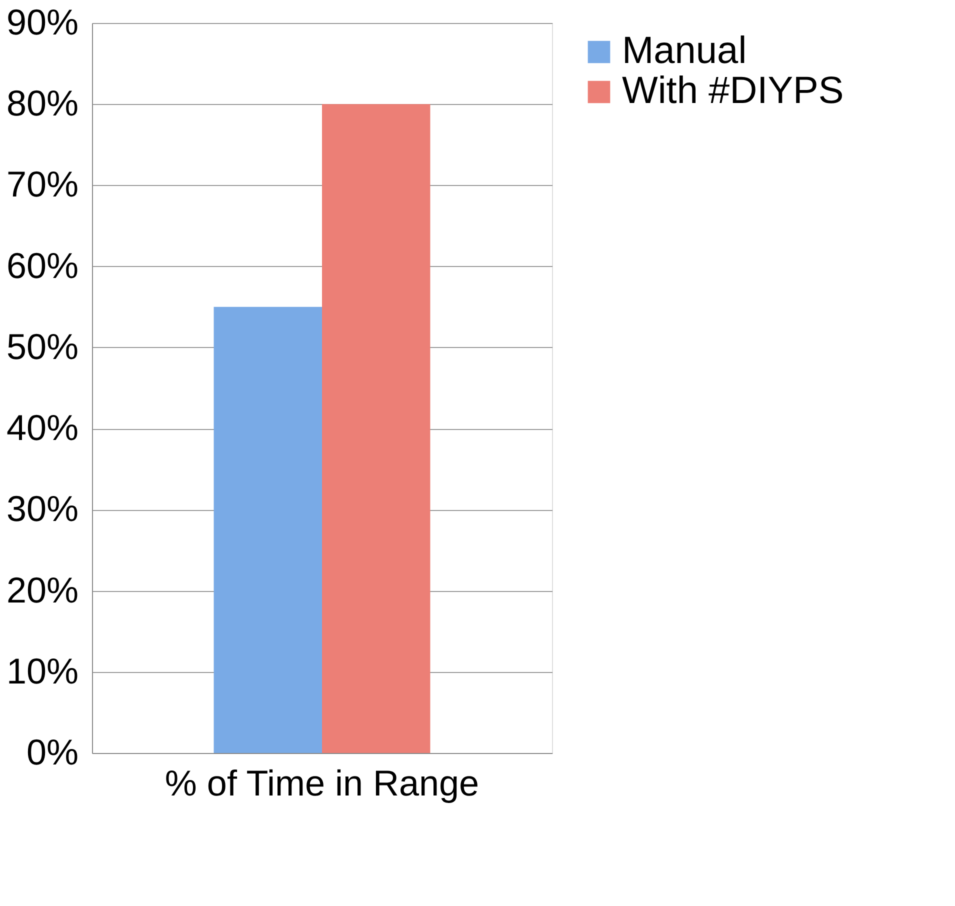 The height and width of the screenshot is (906, 955). What do you see at coordinates (684, 51) in the screenshot?
I see `legend-label: Manual` at bounding box center [684, 51].